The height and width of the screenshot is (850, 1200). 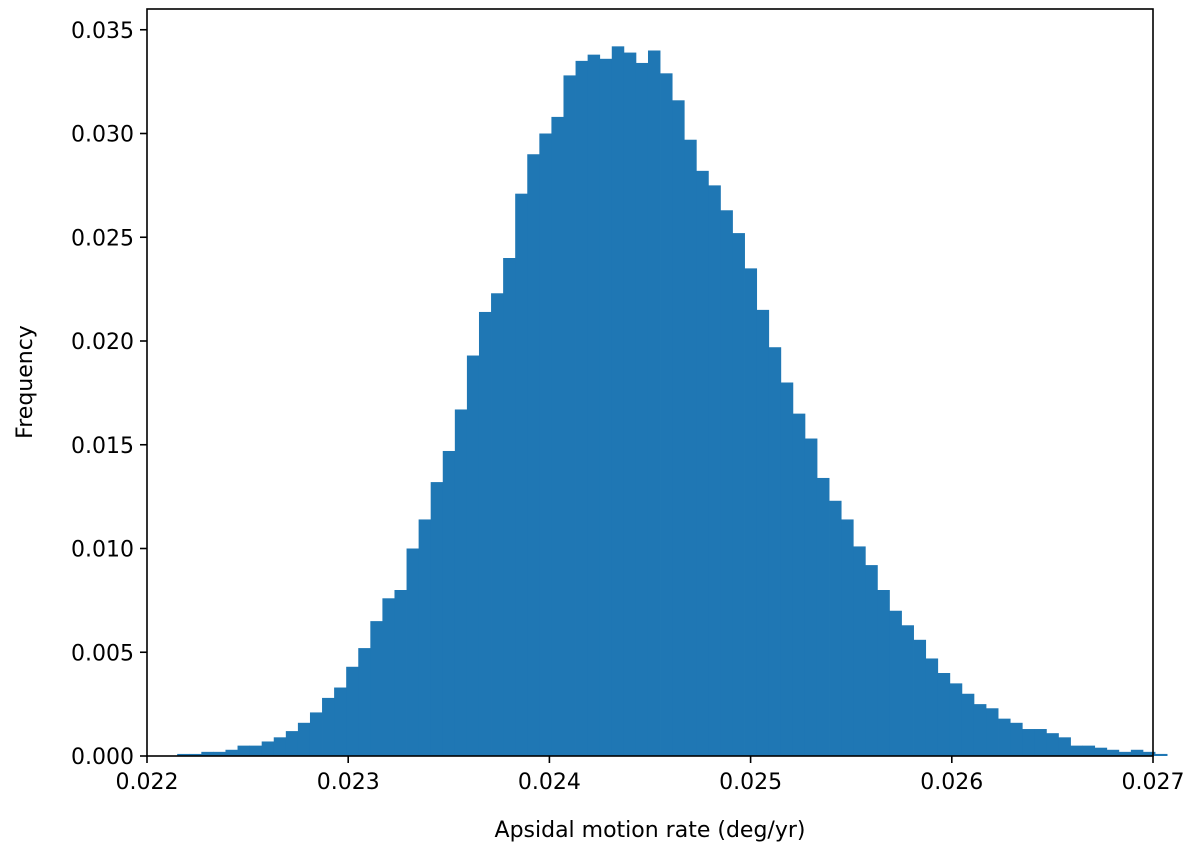 What do you see at coordinates (102, 342) in the screenshot?
I see `y-tick-label: 0.020` at bounding box center [102, 342].